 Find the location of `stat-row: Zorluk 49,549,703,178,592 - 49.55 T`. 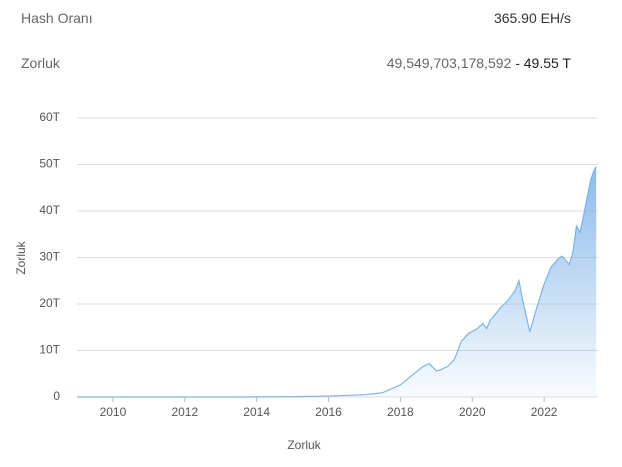

stat-row: Zorluk 49,549,703,178,592 - 49.55 T is located at coordinates (296, 63).